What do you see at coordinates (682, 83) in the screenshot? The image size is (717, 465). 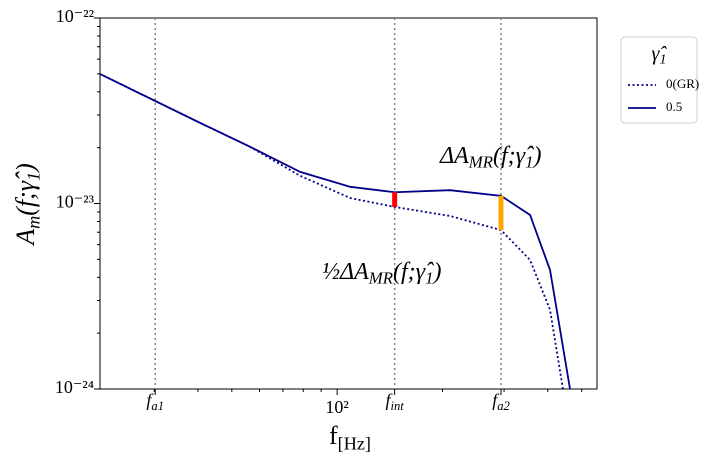 I see `legend-label: 0(GR)` at bounding box center [682, 83].